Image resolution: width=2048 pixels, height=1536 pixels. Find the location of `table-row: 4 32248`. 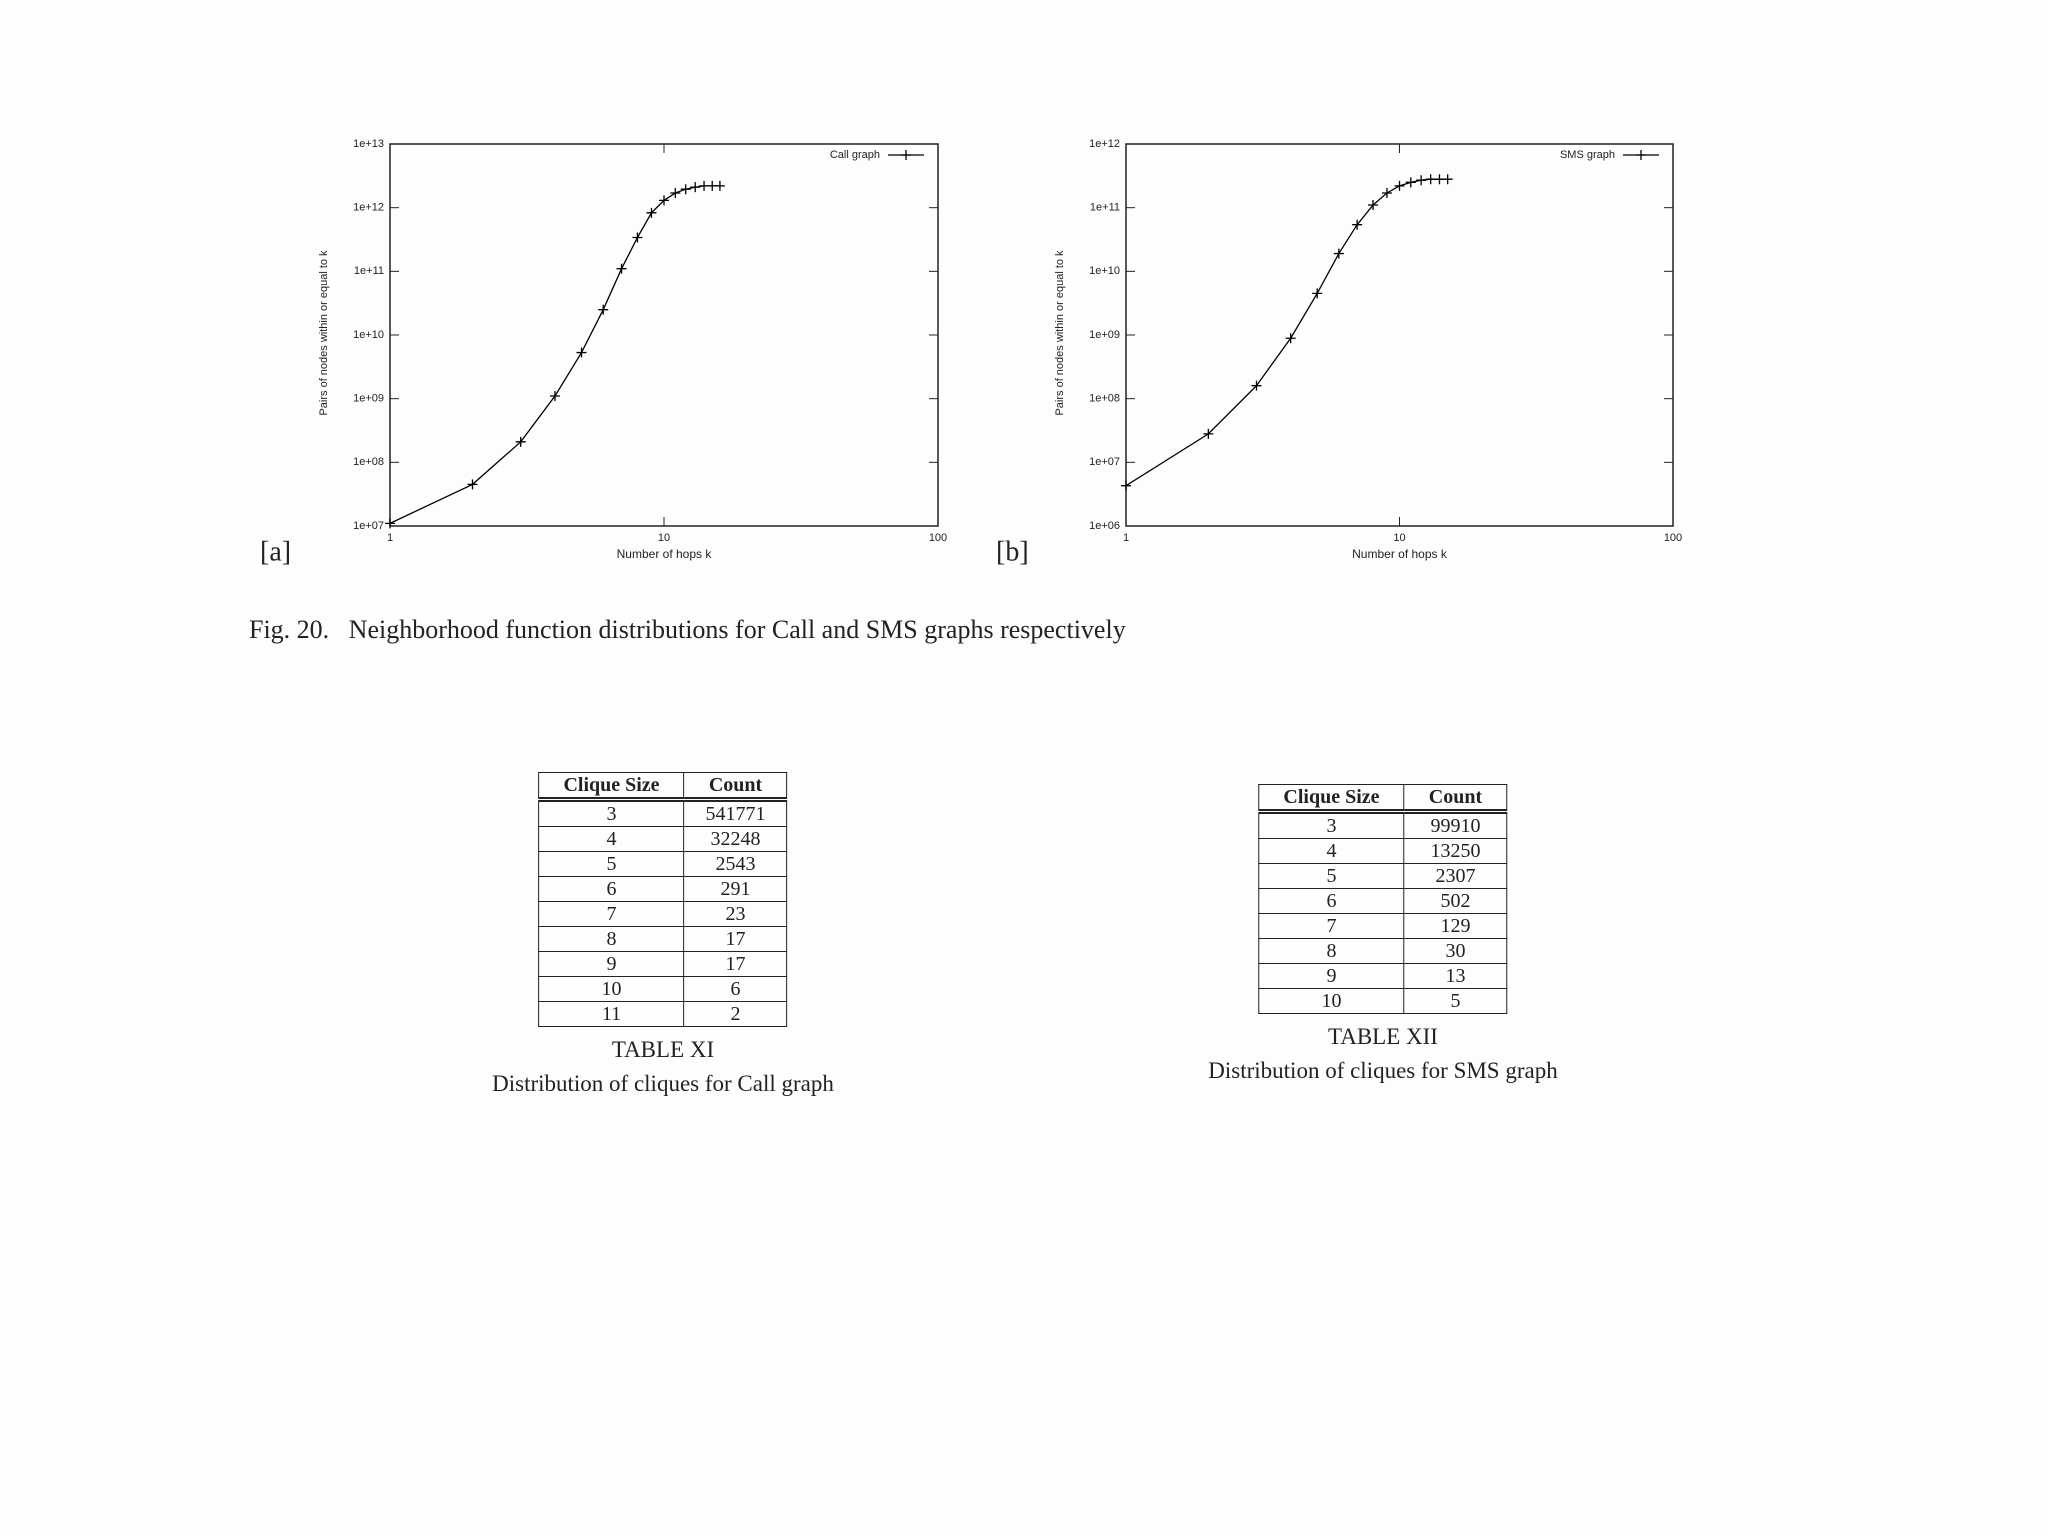

table-row: 4 32248 is located at coordinates (663, 839).